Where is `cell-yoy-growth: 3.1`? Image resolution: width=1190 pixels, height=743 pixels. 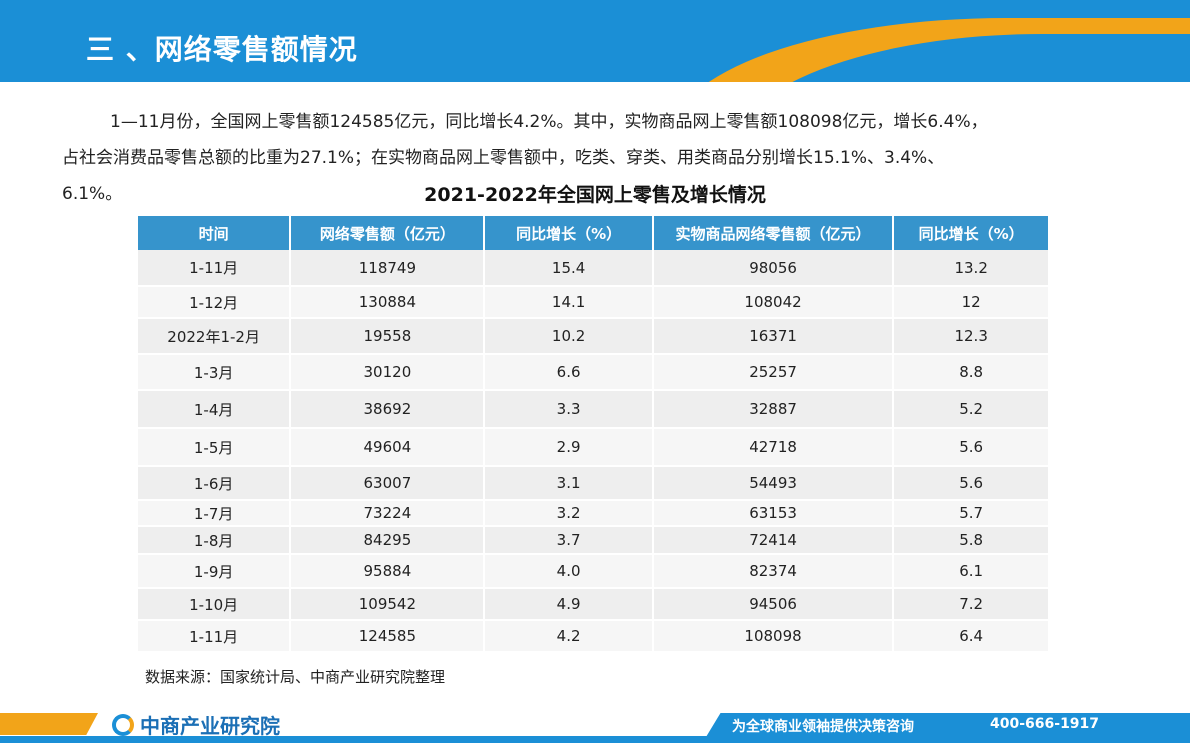 cell-yoy-growth: 3.1 is located at coordinates (569, 483).